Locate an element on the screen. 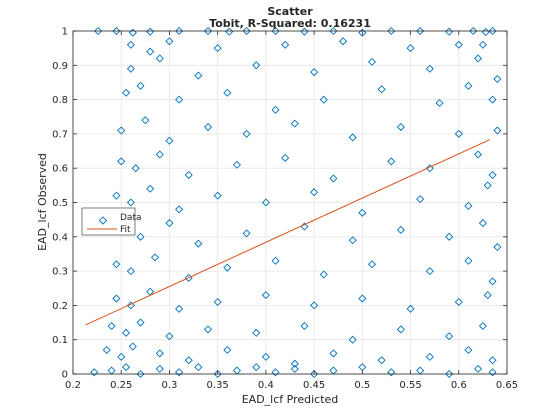  x-tick-label: 0.4 is located at coordinates (266, 385).